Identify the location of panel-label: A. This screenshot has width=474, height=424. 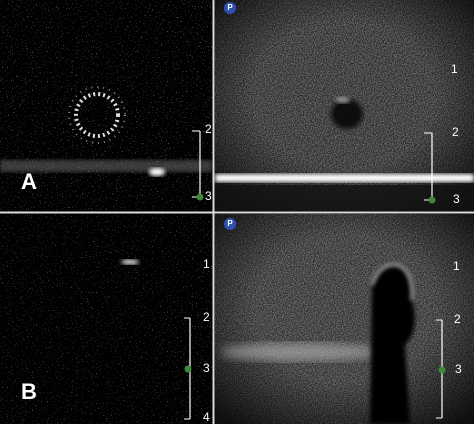
(29, 181).